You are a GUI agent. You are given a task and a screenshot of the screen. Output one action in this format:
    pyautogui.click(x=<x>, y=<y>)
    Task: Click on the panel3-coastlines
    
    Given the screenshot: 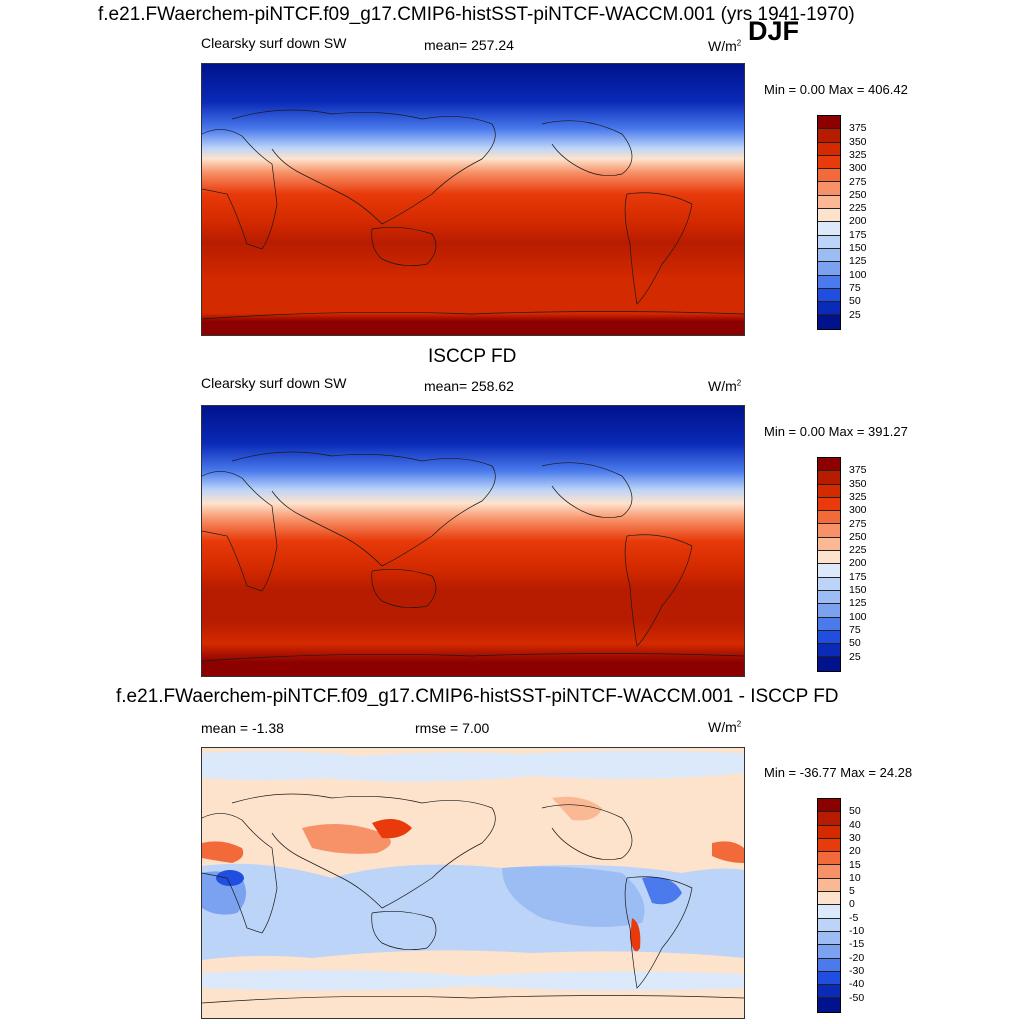 What is the action you would take?
    pyautogui.click(x=473, y=898)
    